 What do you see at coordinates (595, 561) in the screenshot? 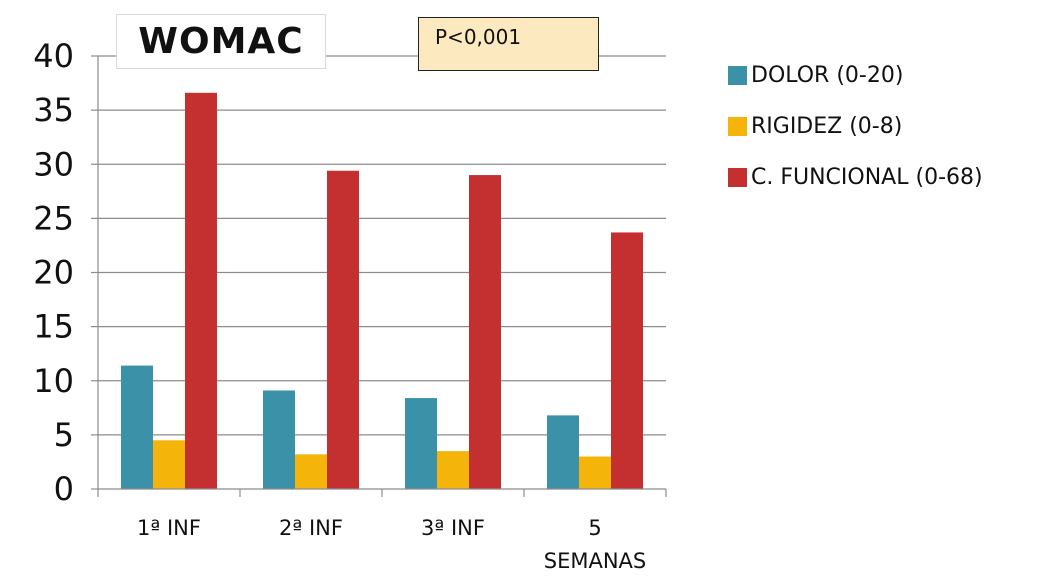
I see `x-tick-label: SEMANAS` at bounding box center [595, 561].